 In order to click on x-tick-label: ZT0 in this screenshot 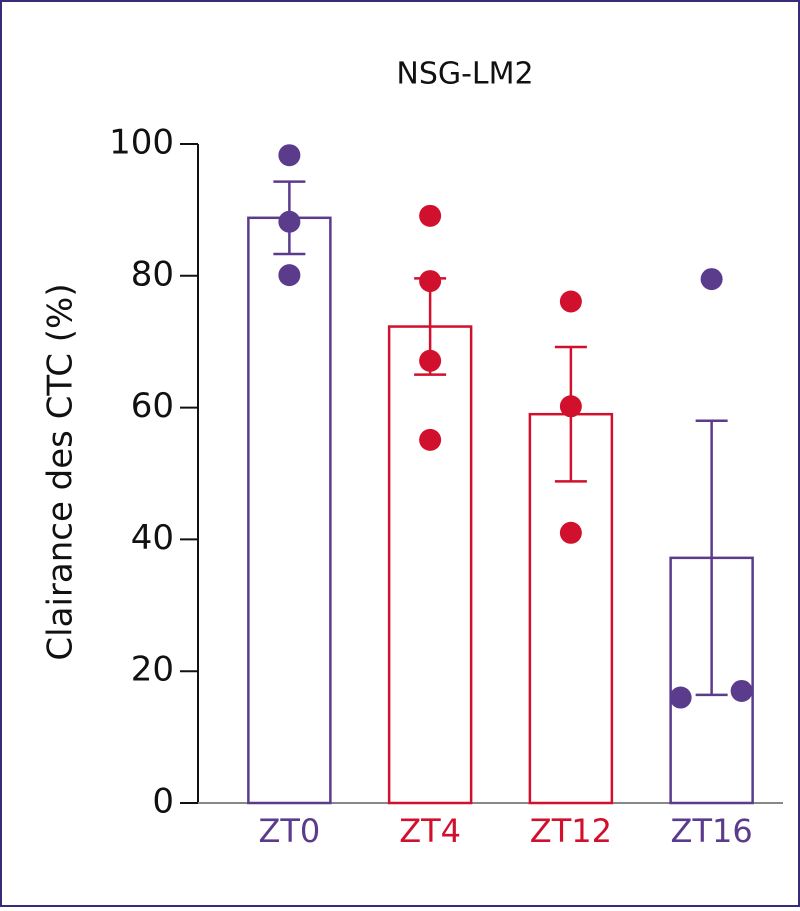, I will do `click(289, 831)`.